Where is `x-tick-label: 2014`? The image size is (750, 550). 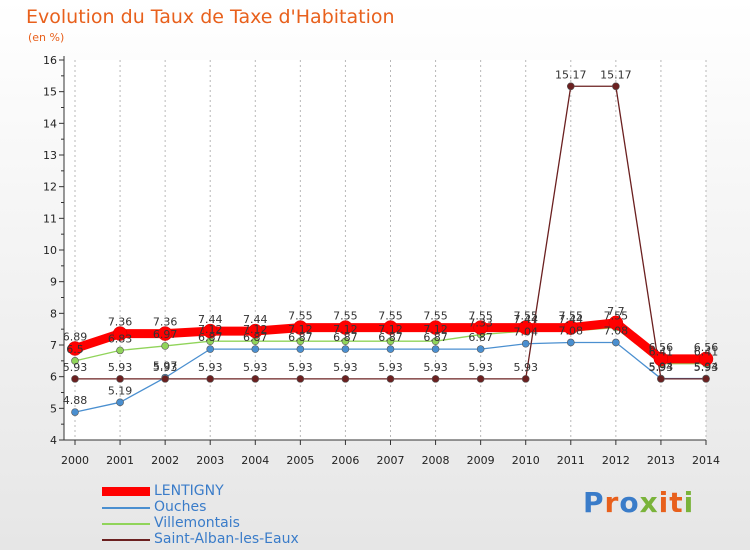 x-tick-label: 2014 is located at coordinates (706, 460).